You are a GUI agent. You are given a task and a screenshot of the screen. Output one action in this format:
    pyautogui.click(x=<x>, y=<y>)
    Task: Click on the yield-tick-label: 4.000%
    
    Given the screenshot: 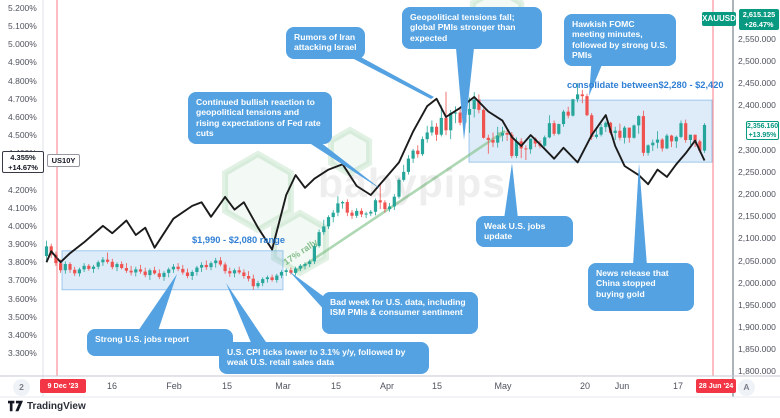 What is the action you would take?
    pyautogui.click(x=22, y=225)
    